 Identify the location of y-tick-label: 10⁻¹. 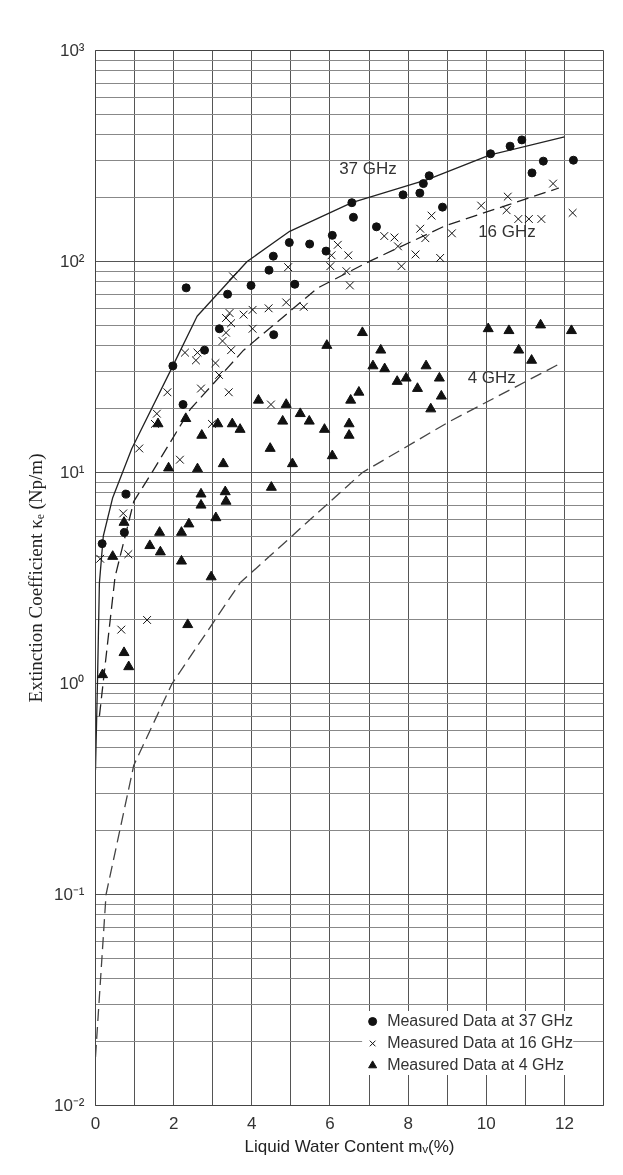
(69, 894).